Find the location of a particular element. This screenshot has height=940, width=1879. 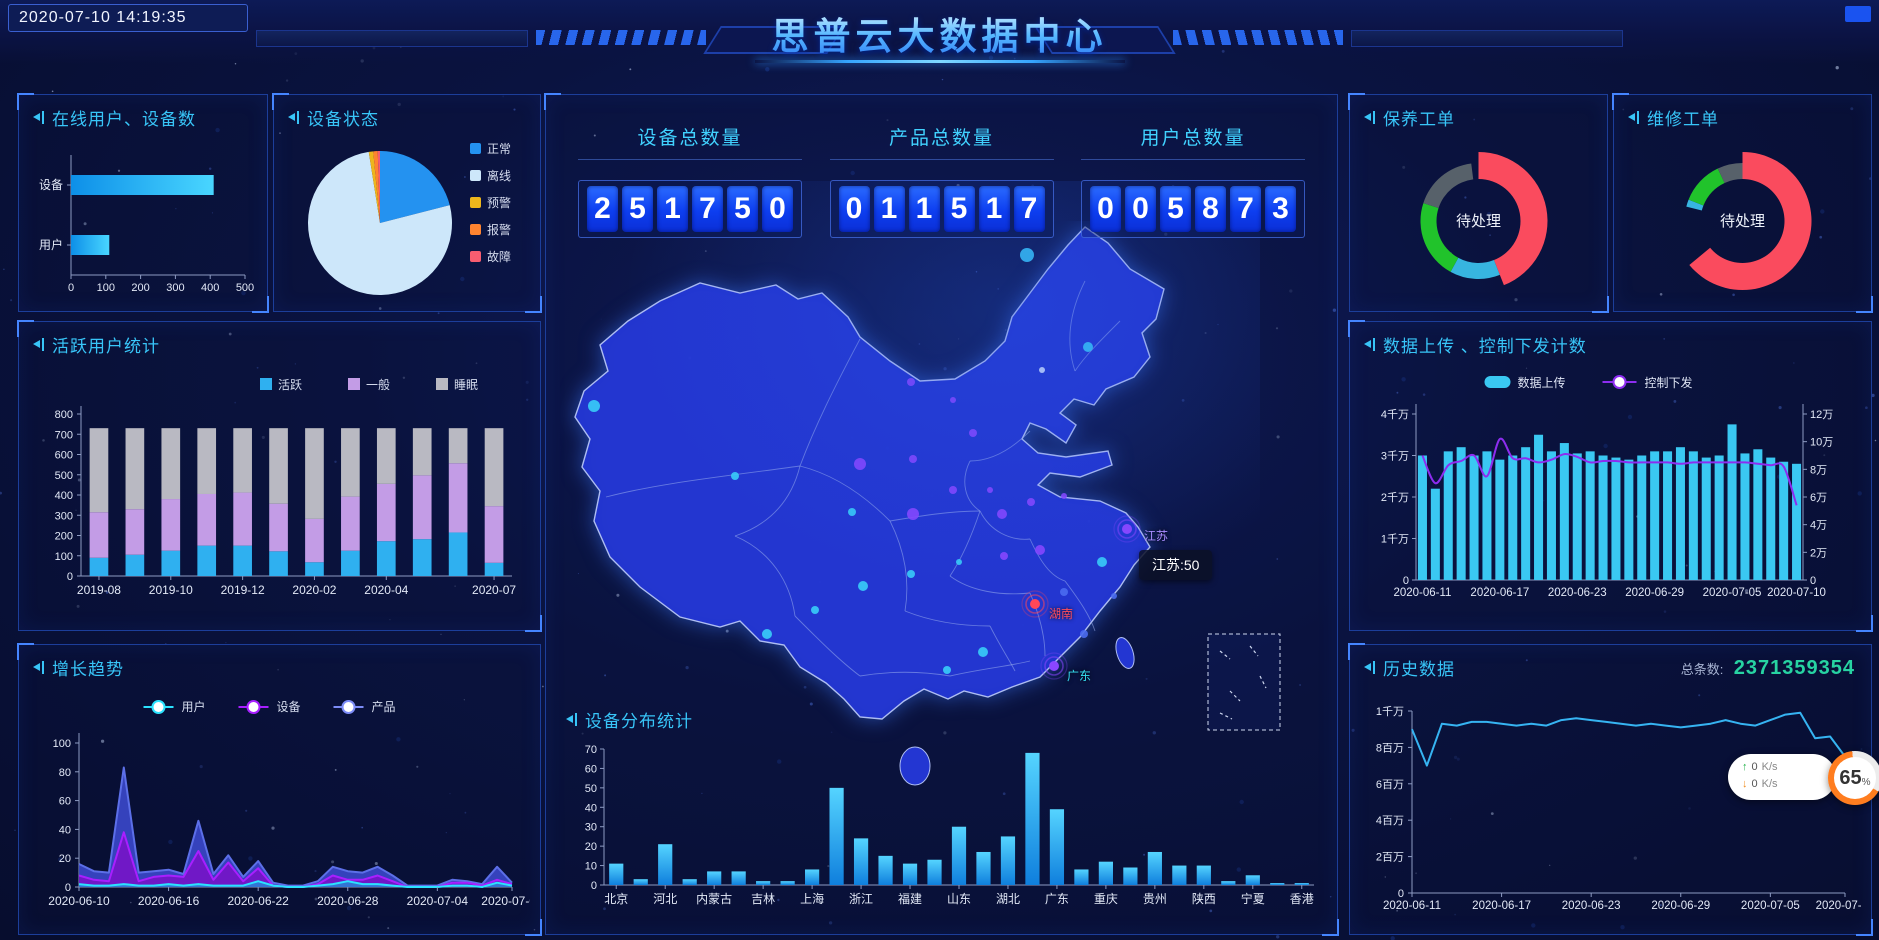

maintenance-orders-donut: 待处理 is located at coordinates (1478, 217).